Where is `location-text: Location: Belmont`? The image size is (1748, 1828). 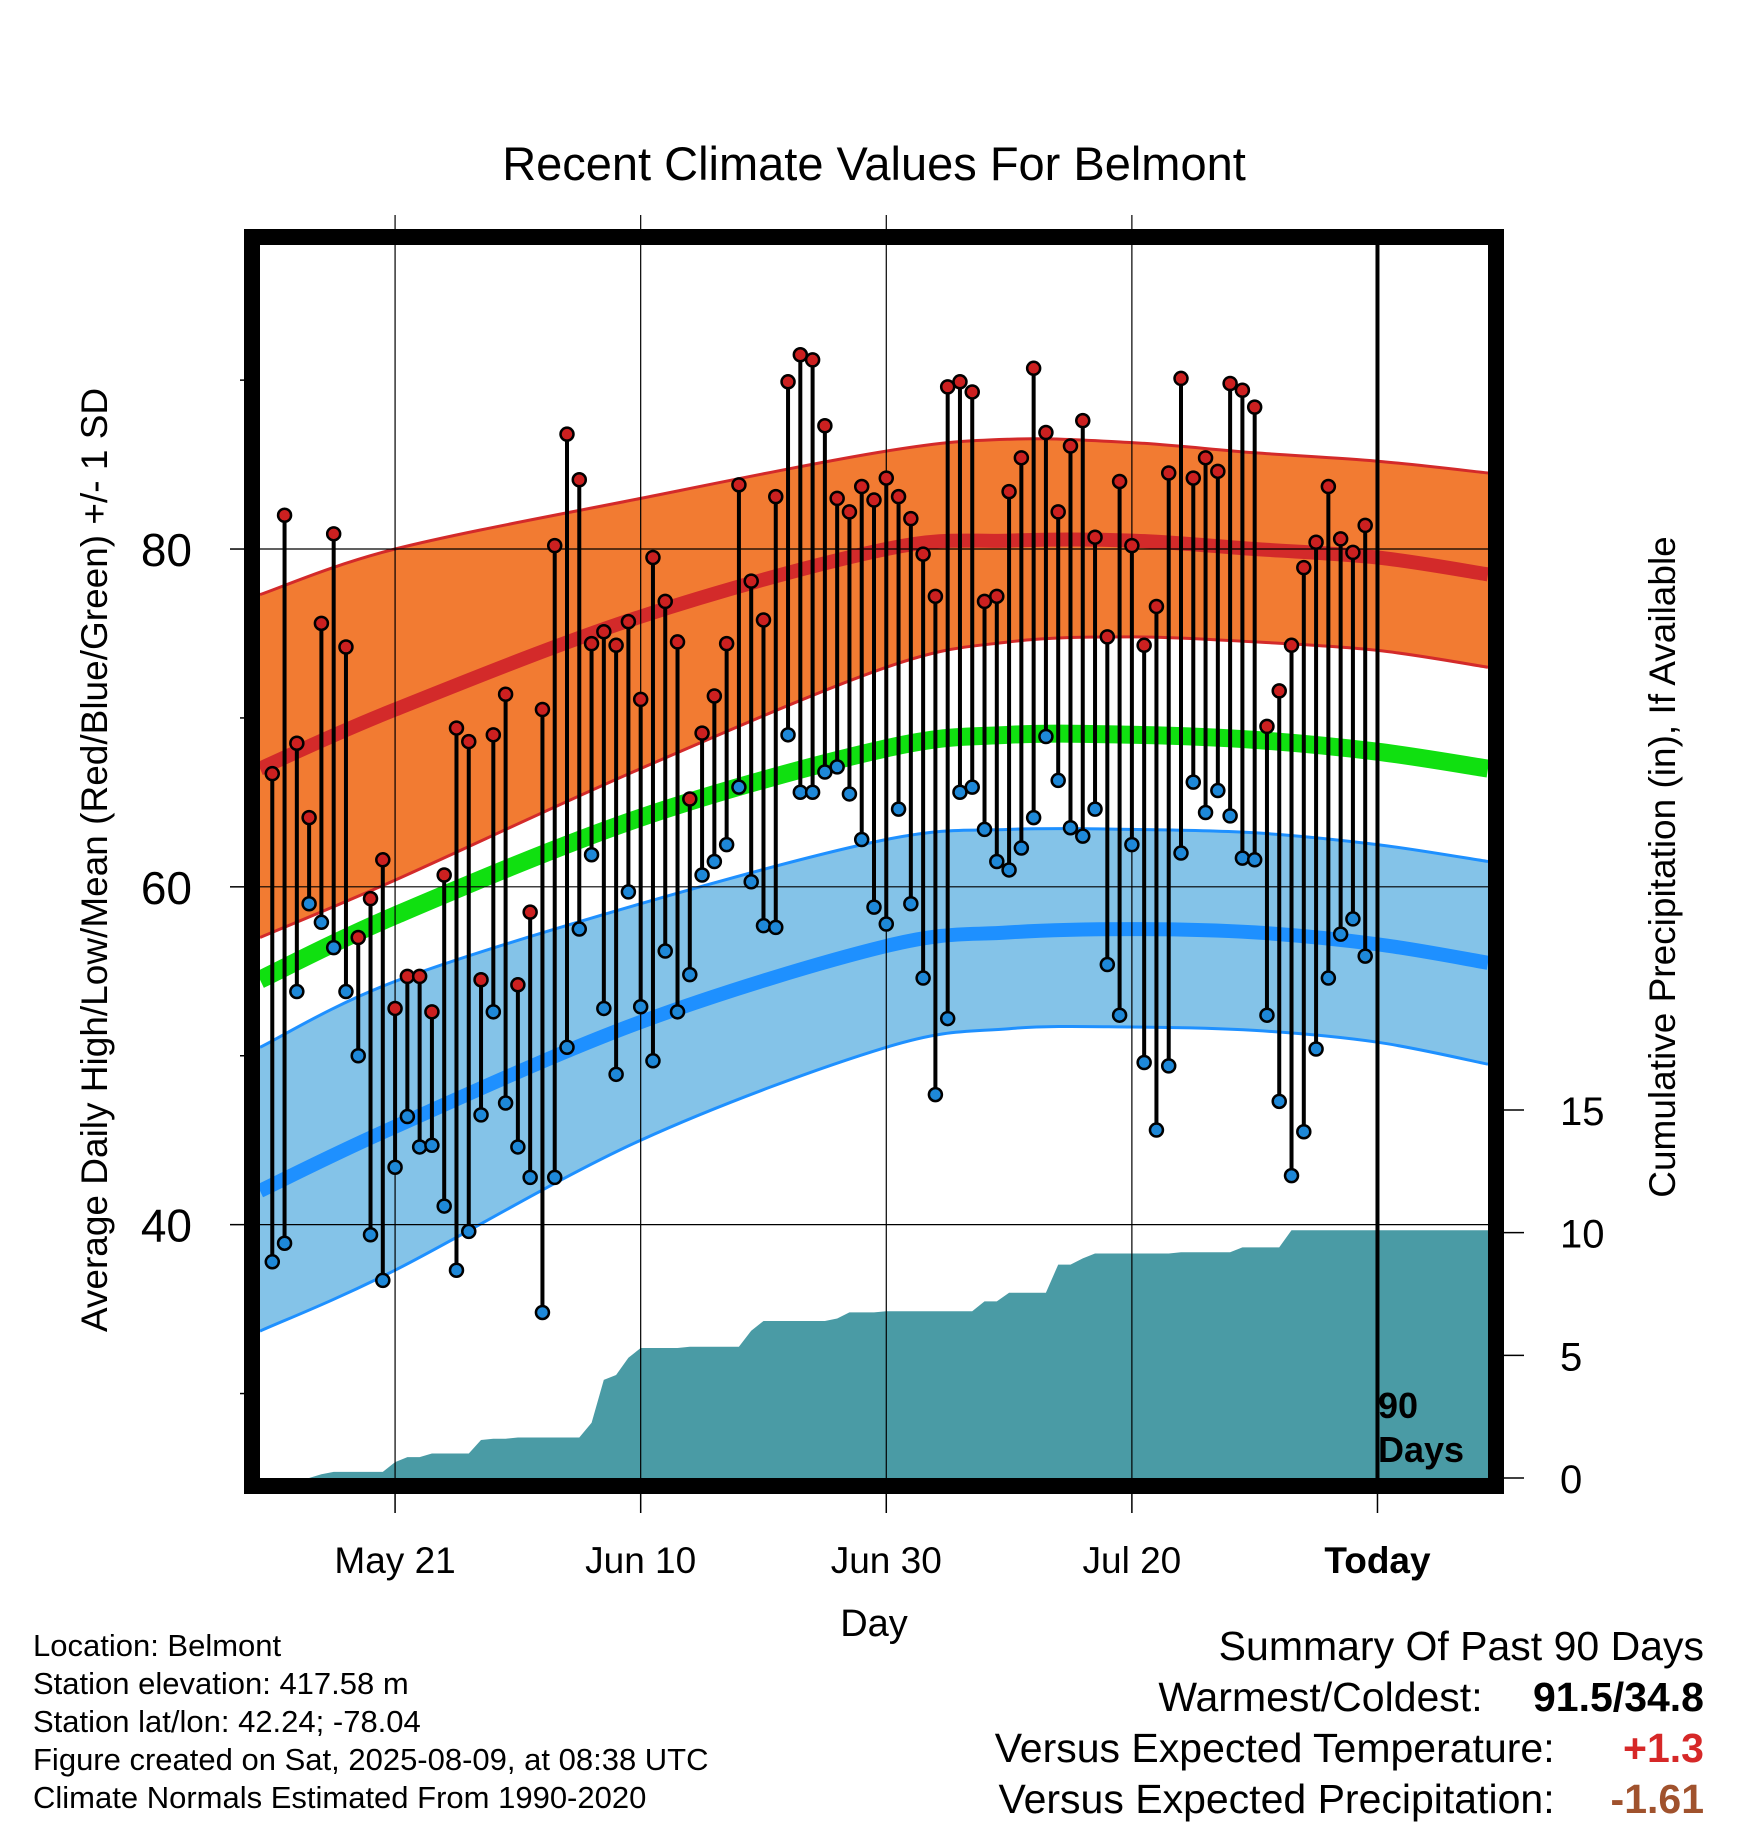 location-text: Location: Belmont is located at coordinates (157, 1645).